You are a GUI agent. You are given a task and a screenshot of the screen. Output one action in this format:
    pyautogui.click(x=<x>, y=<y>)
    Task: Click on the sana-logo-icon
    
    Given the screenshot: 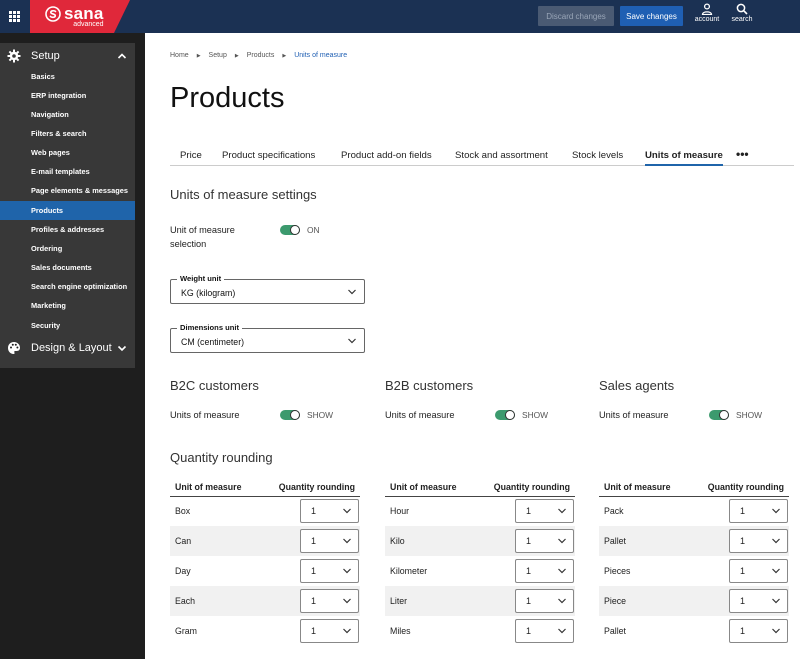 What is the action you would take?
    pyautogui.click(x=53, y=14)
    